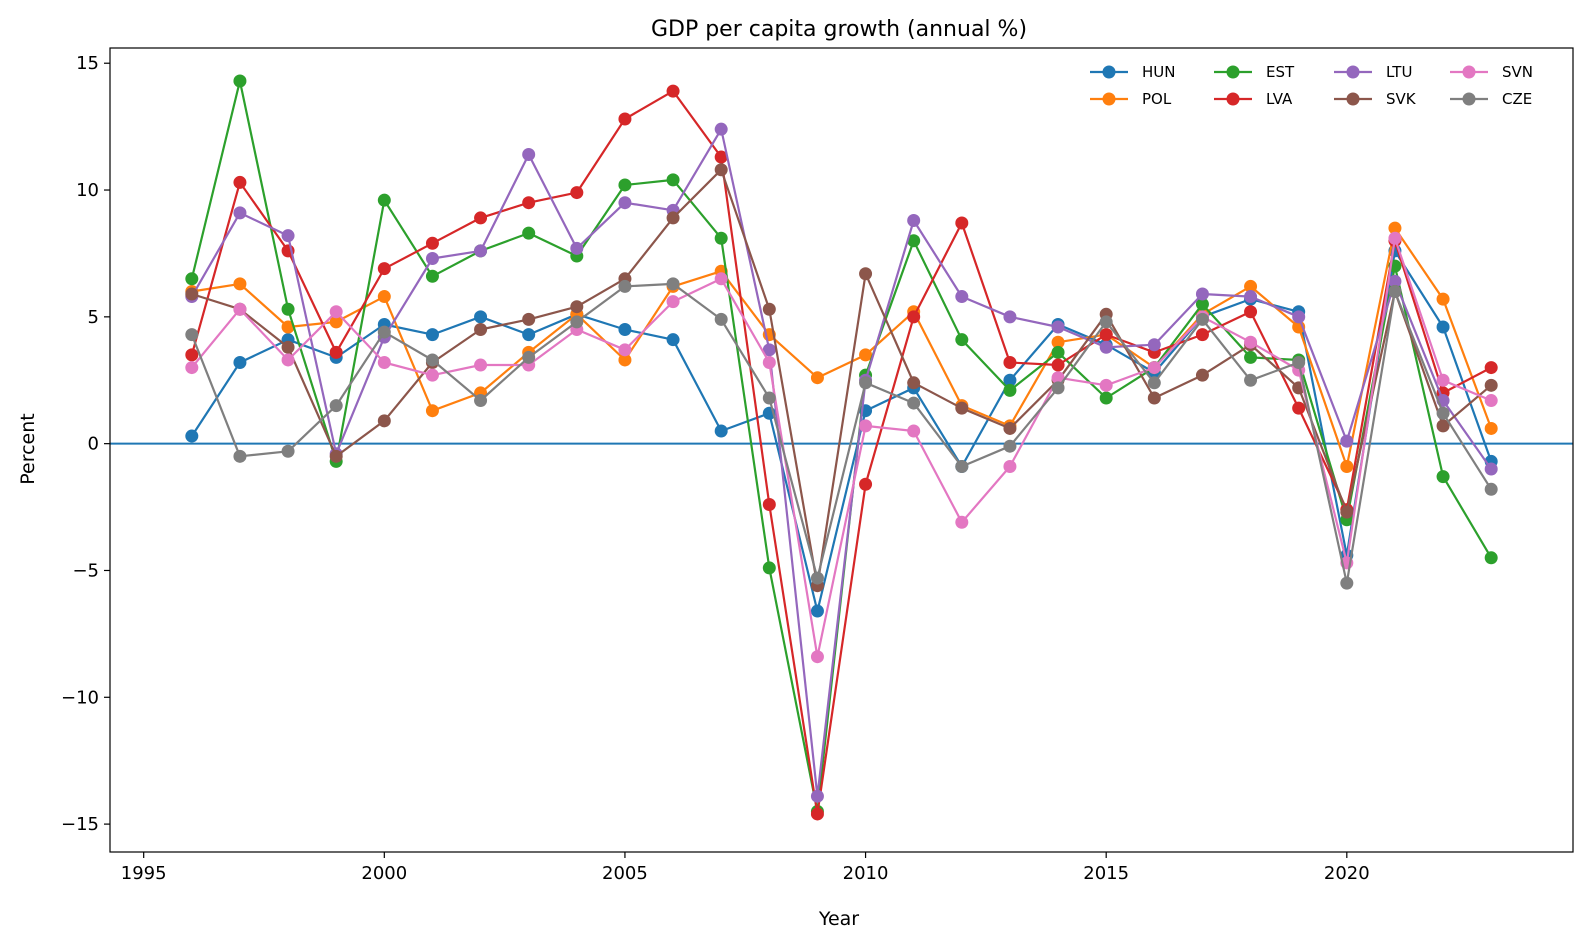  I want to click on data-point-lva-2014, so click(1058, 365).